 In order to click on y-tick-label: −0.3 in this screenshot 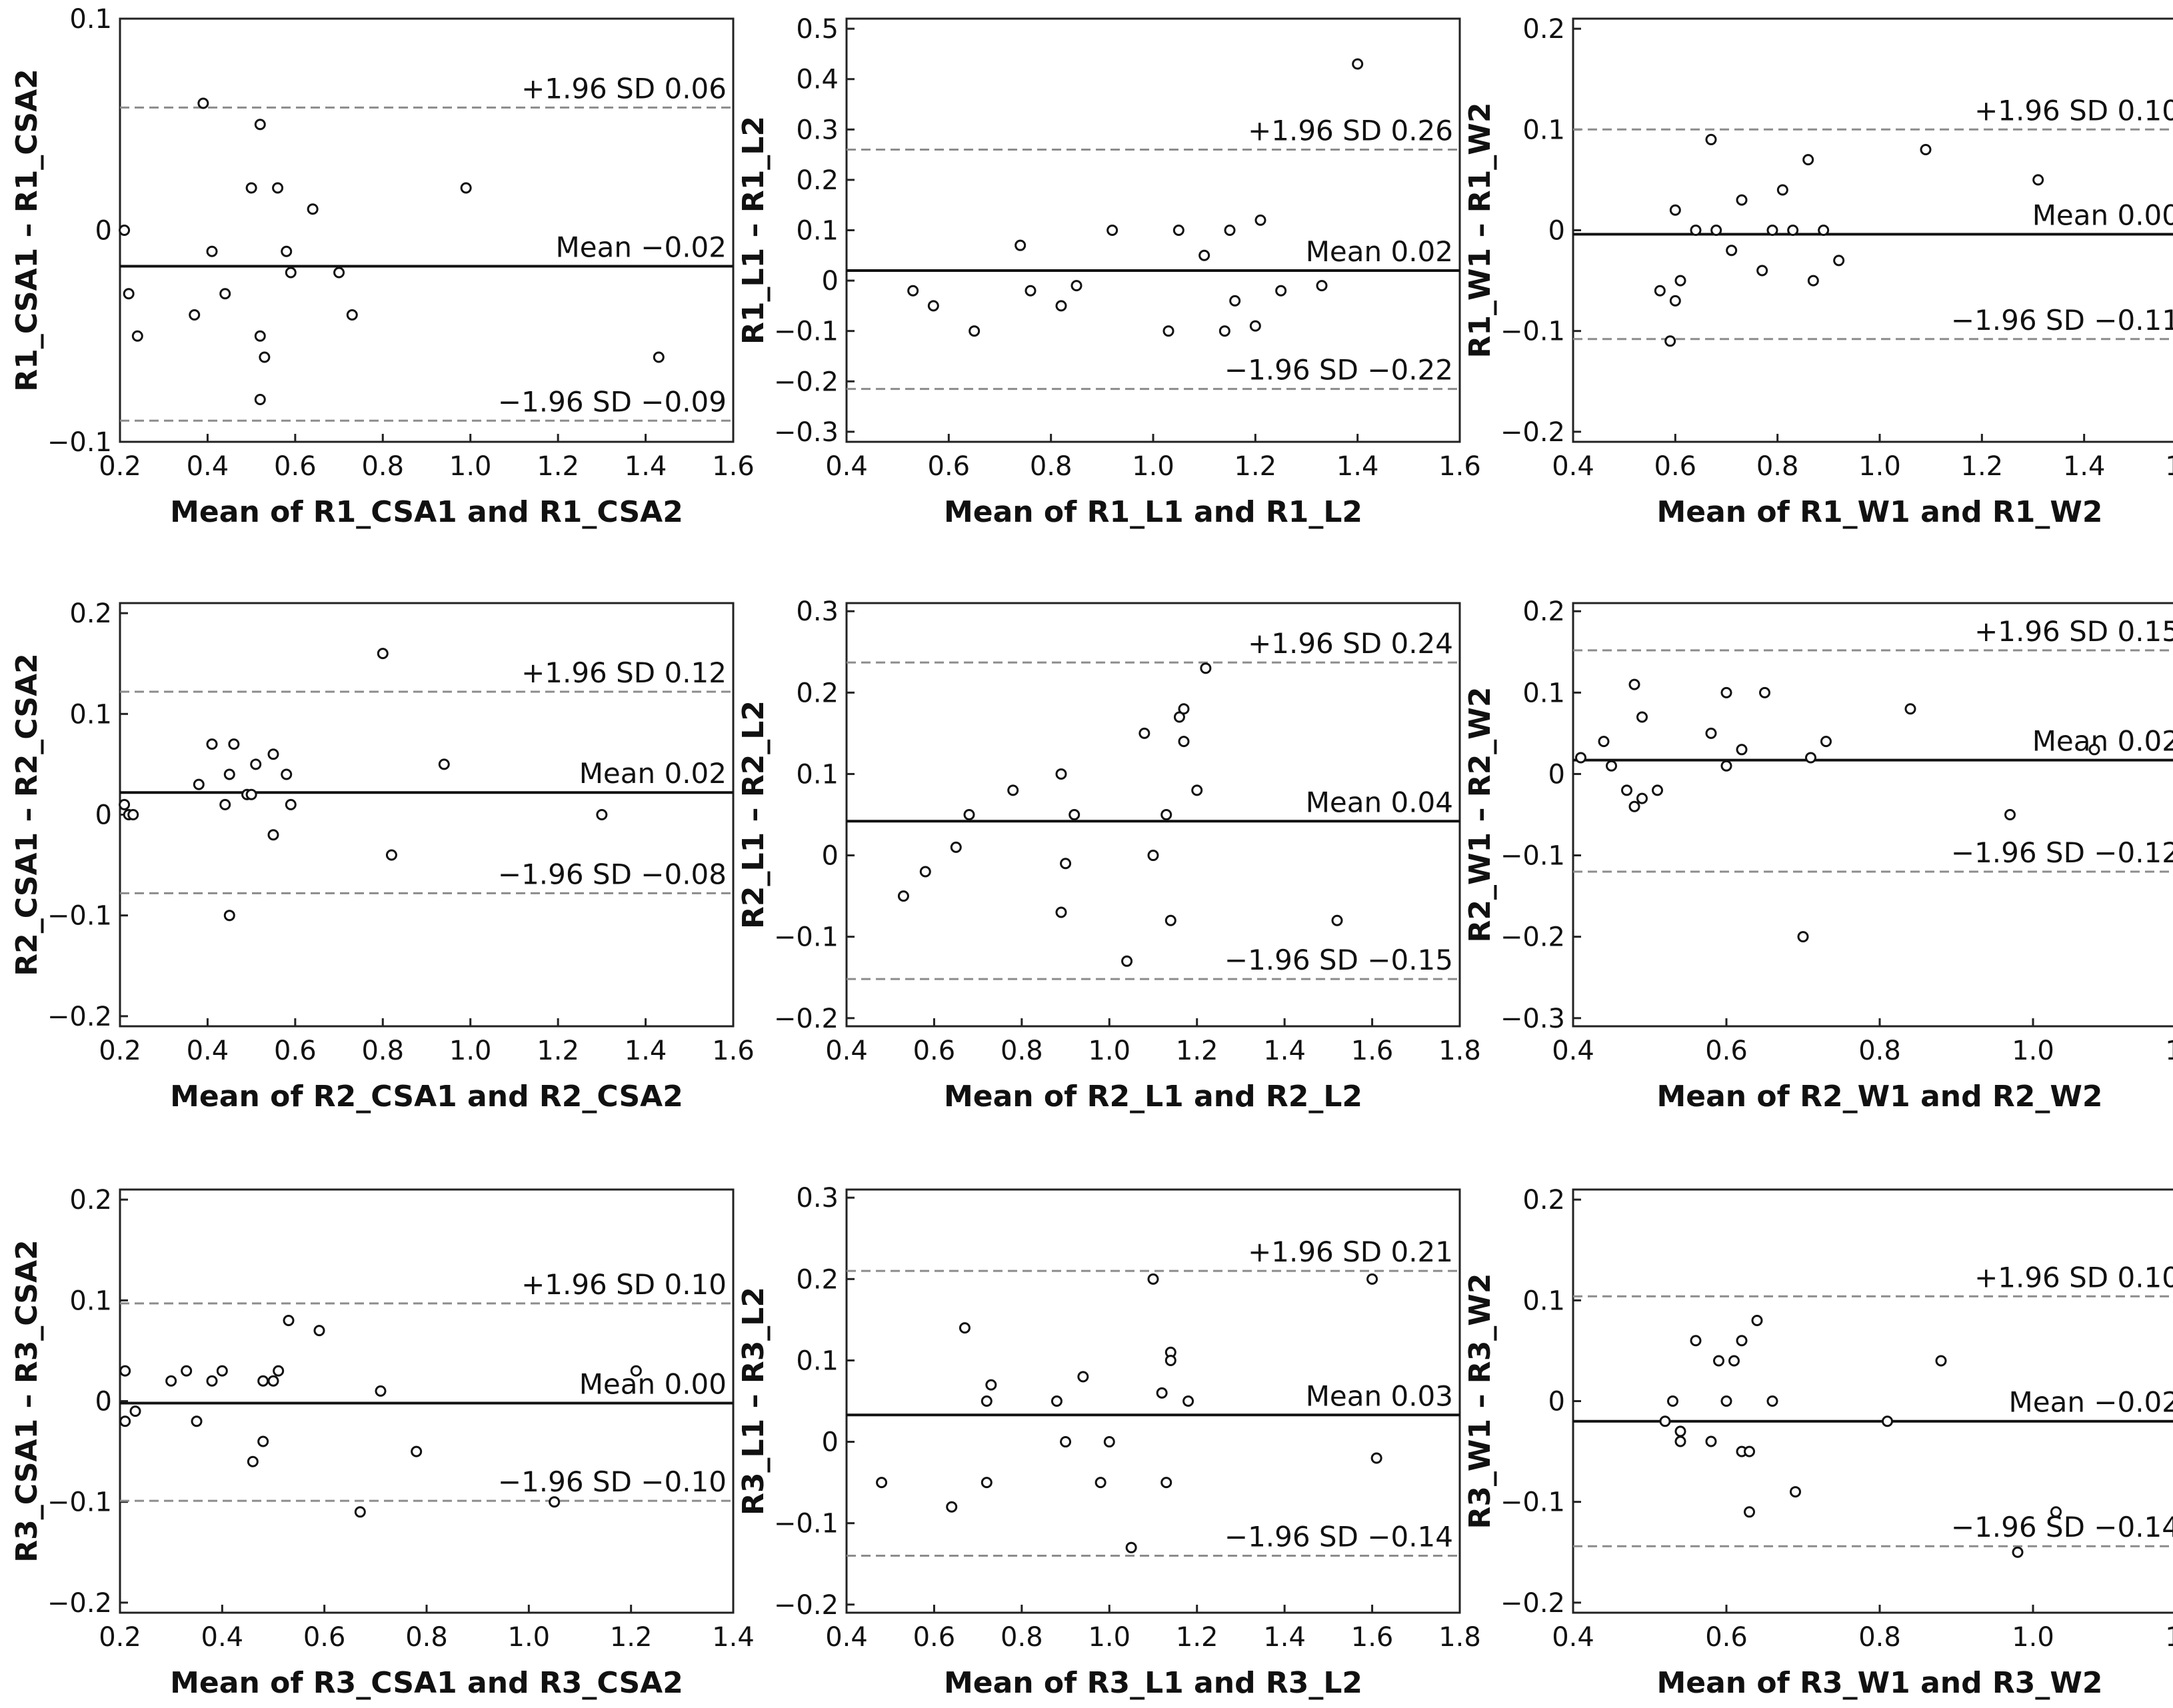, I will do `click(806, 433)`.